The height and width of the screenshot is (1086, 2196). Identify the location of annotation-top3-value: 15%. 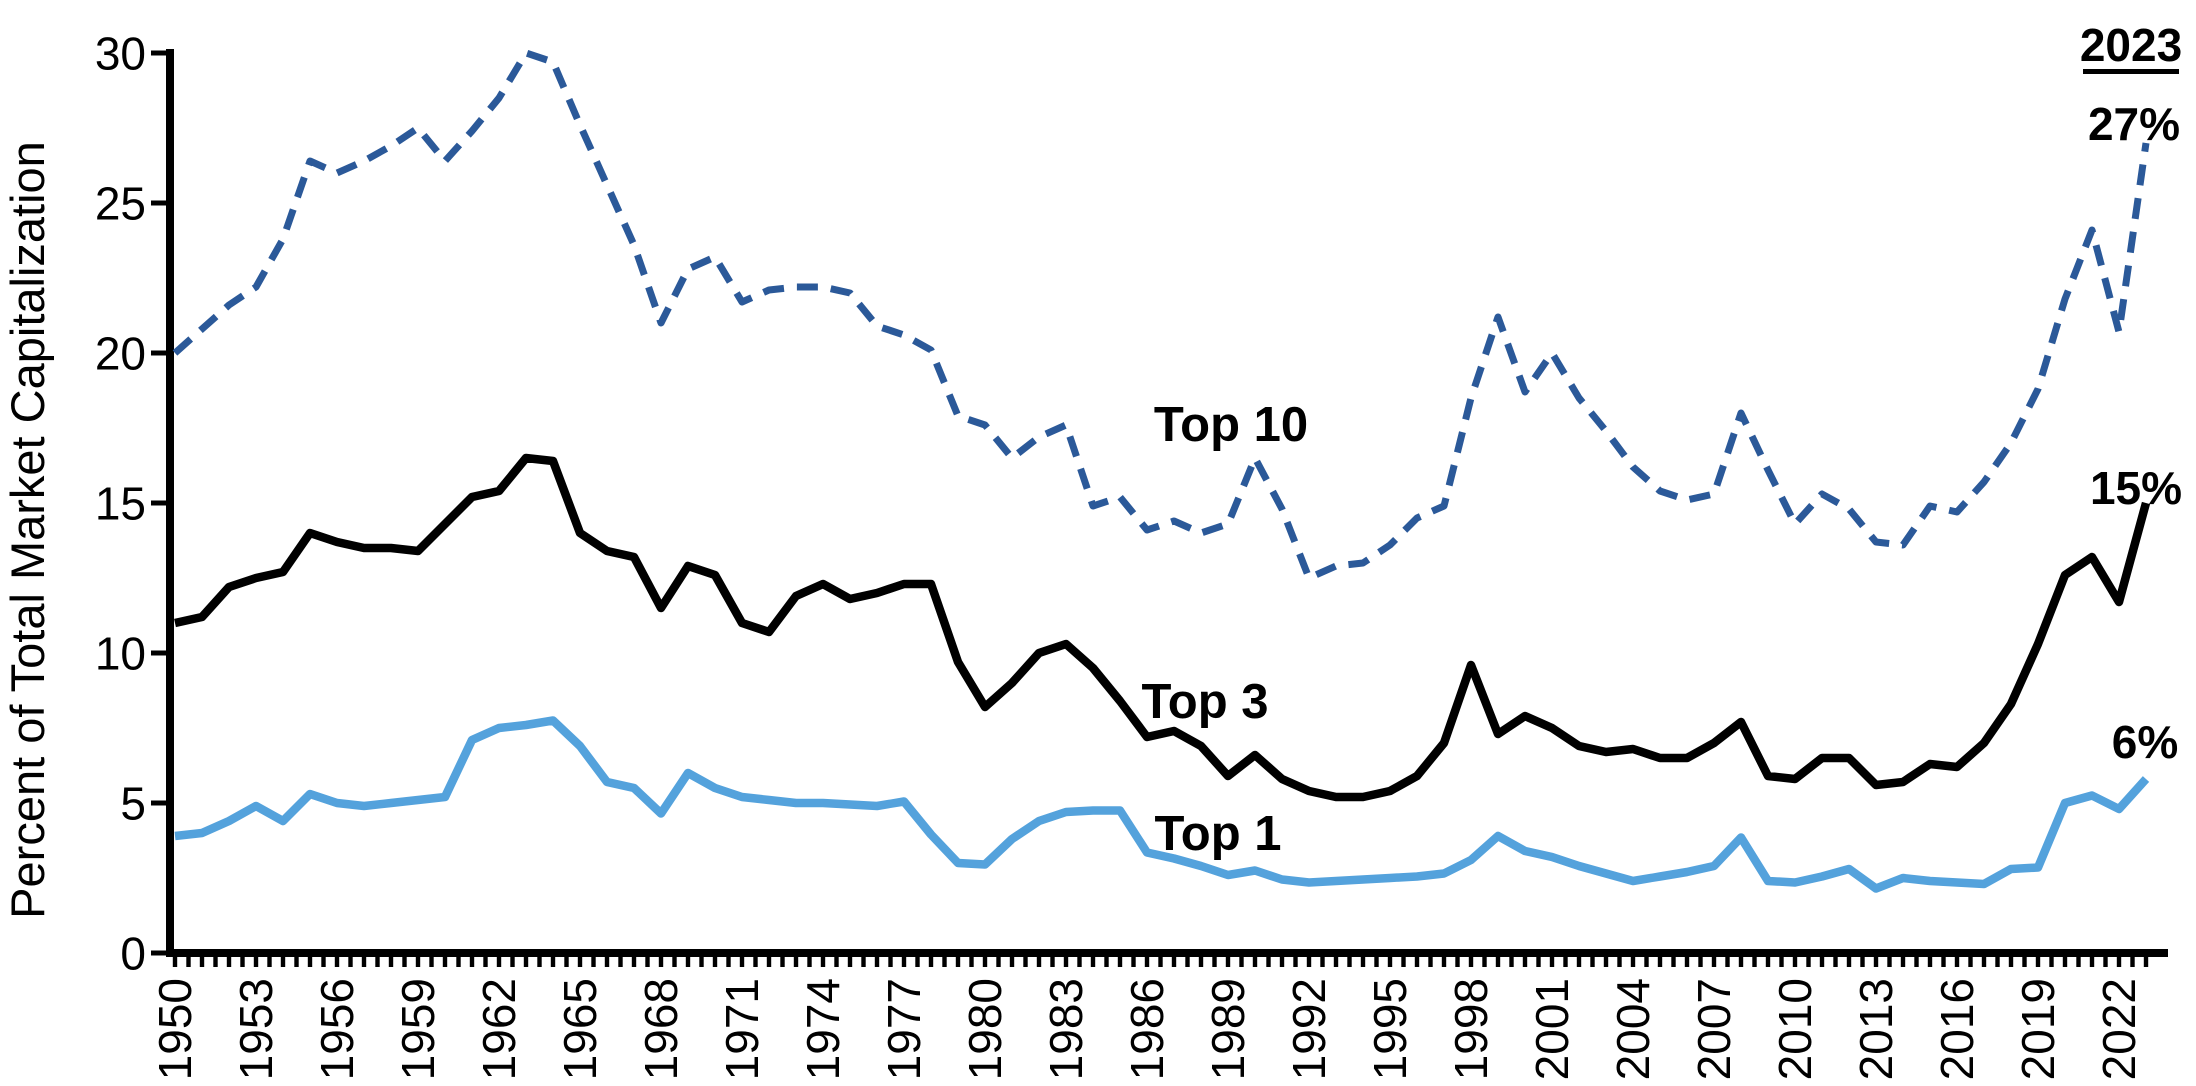
(2136, 488).